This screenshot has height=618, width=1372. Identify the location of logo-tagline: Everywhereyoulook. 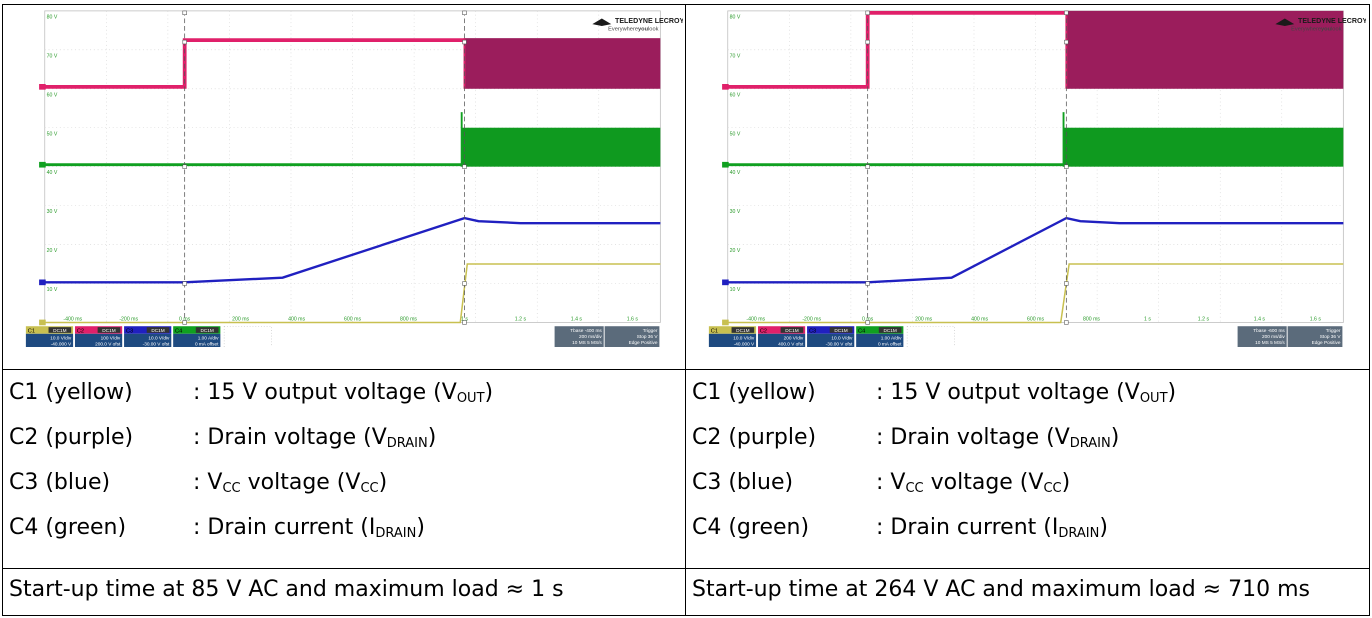
(1316, 30).